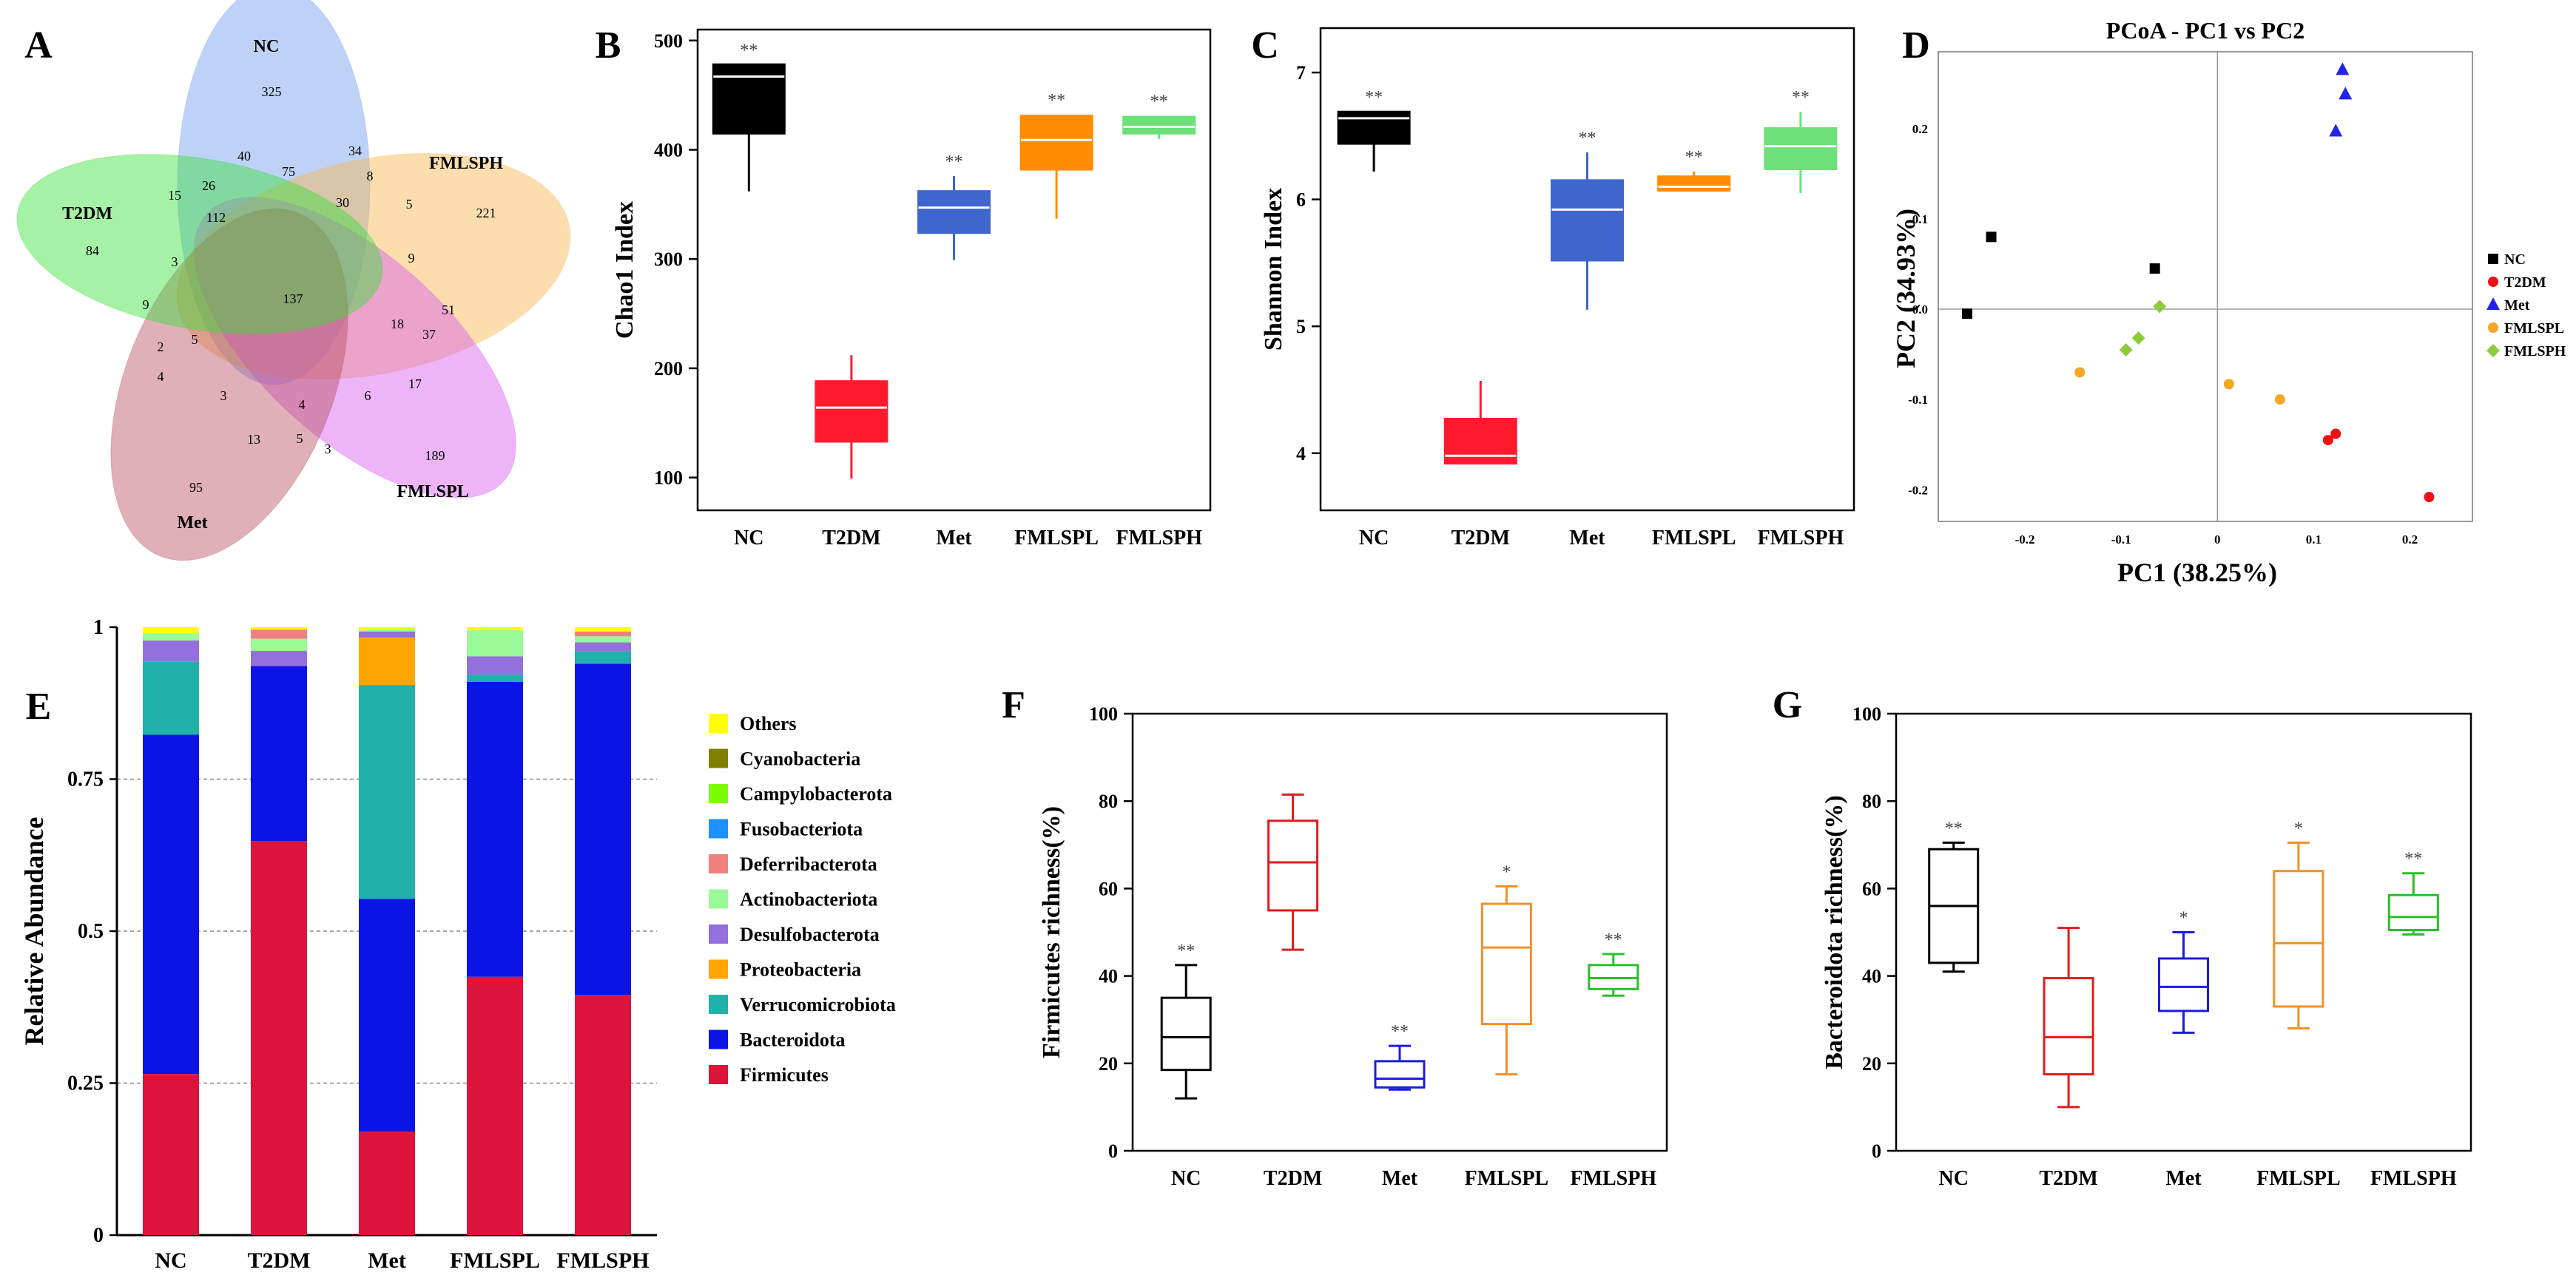 This screenshot has height=1278, width=2576. I want to click on y-axis-label: PC2 (34.93%), so click(1906, 288).